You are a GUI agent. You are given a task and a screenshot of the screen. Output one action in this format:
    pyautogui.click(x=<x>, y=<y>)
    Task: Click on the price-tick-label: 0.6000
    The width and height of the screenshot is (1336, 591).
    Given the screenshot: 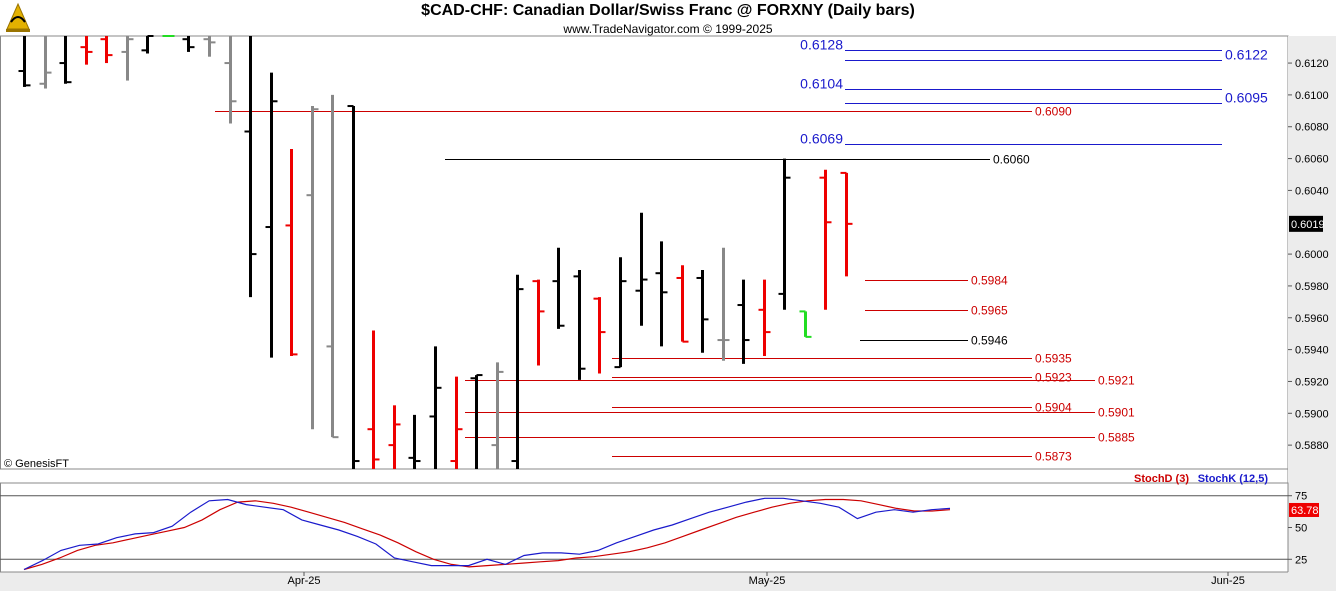 What is the action you would take?
    pyautogui.click(x=1312, y=255)
    